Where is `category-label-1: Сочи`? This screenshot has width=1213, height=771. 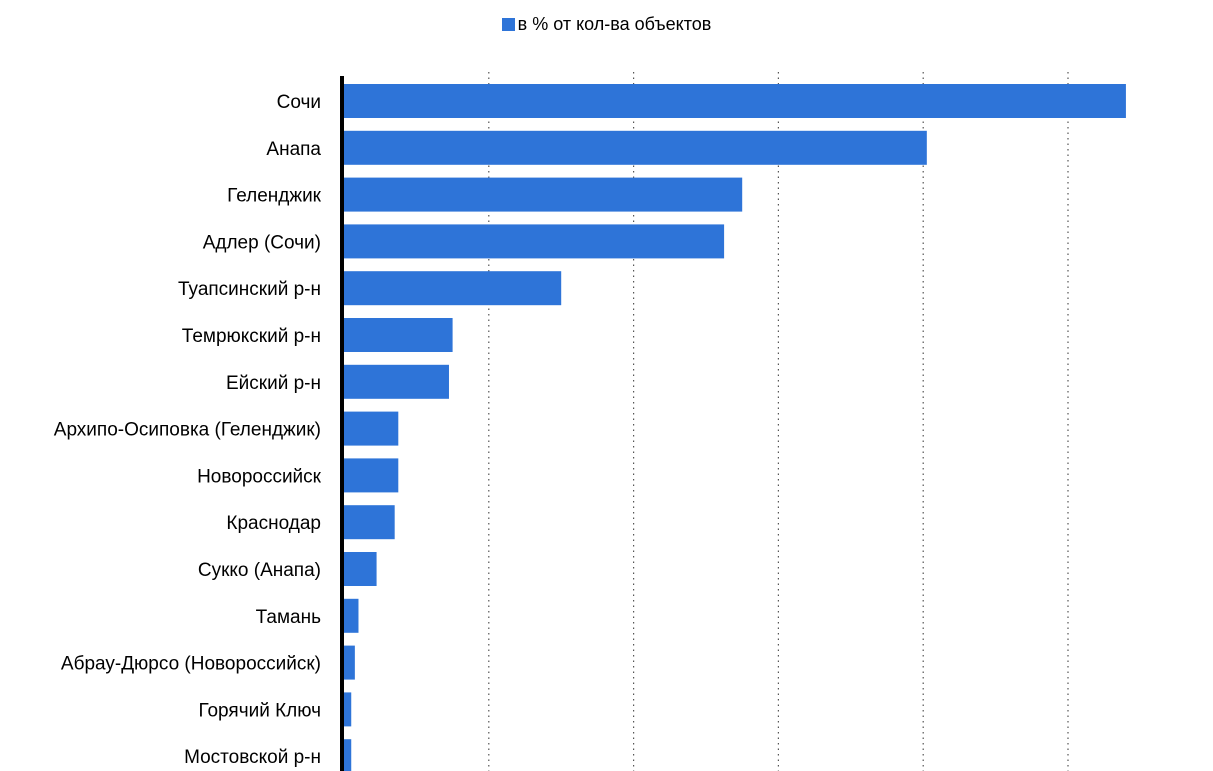 category-label-1: Сочи is located at coordinates (299, 102).